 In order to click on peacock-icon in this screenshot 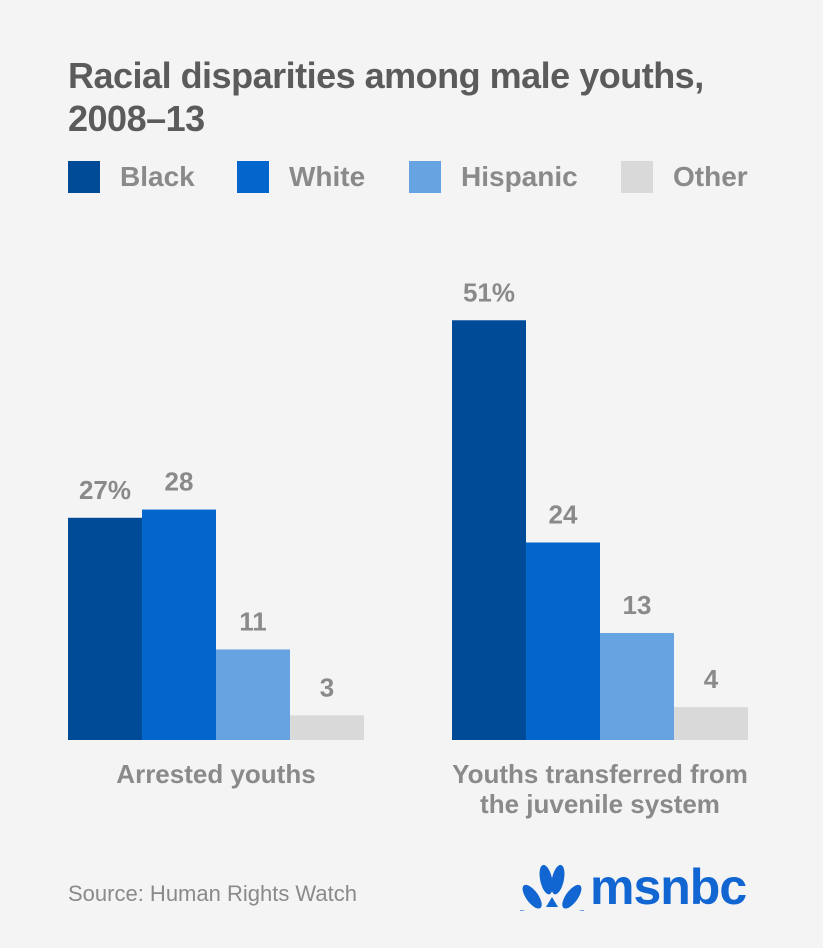, I will do `click(552, 887)`.